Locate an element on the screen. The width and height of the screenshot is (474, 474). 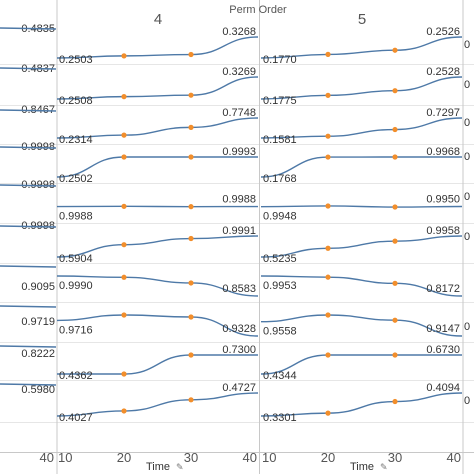
header-title: Perm Order is located at coordinates (258, 10).